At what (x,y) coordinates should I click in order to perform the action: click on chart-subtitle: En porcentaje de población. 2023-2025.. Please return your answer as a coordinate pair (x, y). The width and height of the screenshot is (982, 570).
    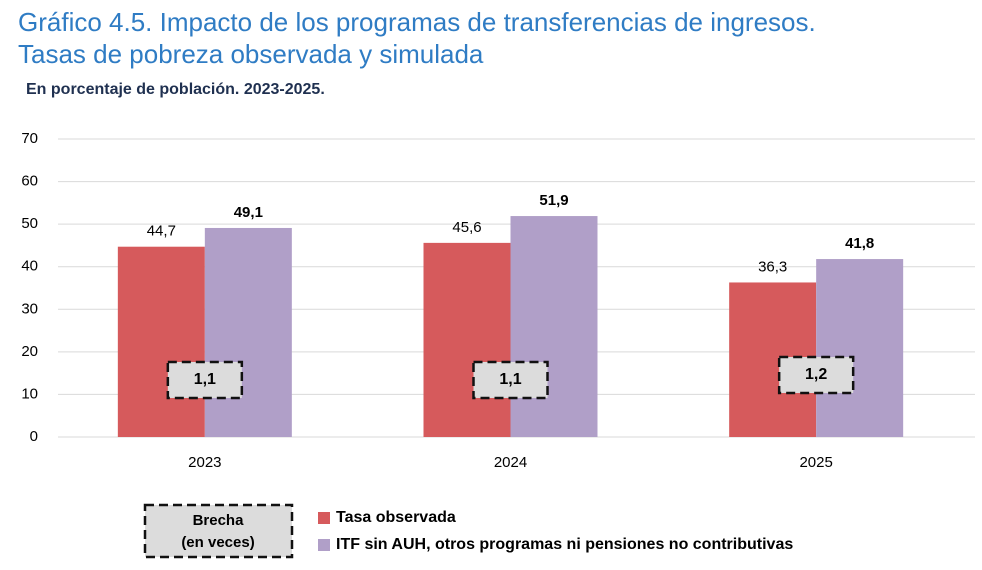
    Looking at the image, I should click on (175, 89).